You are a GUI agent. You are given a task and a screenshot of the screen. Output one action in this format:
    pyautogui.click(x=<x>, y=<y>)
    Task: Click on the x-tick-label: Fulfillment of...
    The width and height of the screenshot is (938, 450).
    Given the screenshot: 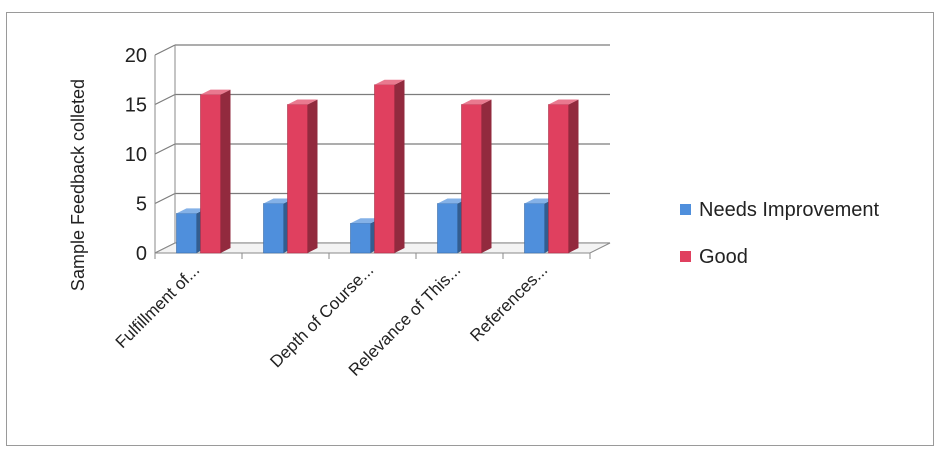 What is the action you would take?
    pyautogui.click(x=158, y=306)
    